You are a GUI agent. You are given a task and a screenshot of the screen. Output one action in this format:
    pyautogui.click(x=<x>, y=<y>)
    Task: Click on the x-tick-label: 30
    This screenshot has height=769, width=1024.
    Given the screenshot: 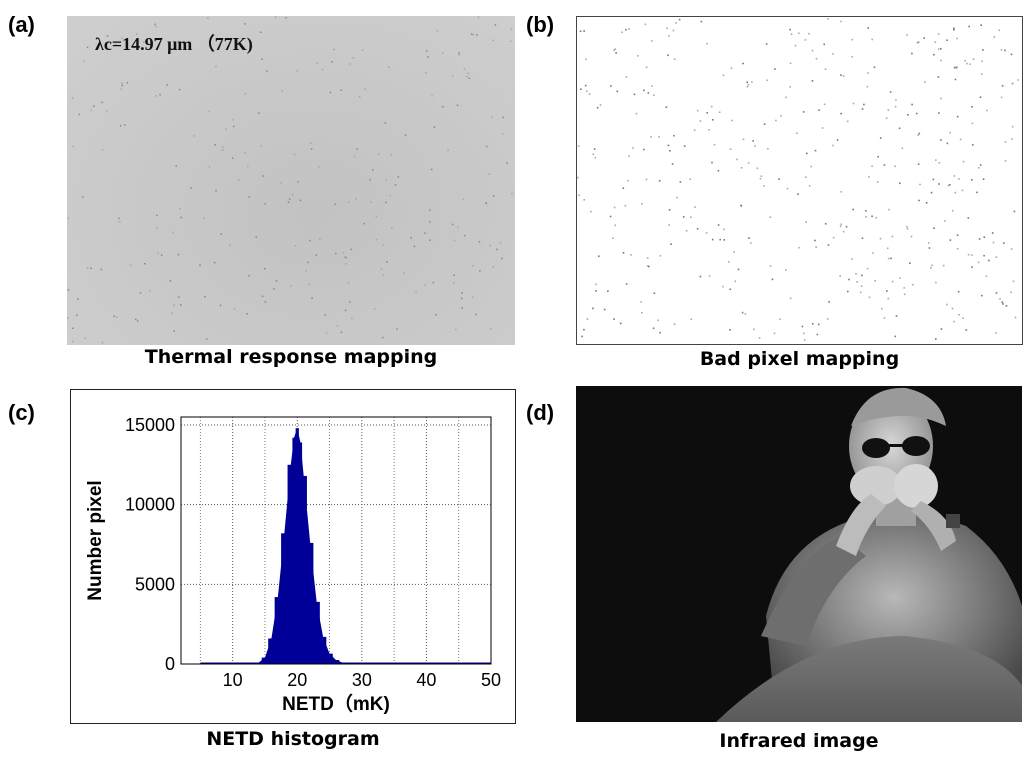 What is the action you would take?
    pyautogui.click(x=362, y=680)
    